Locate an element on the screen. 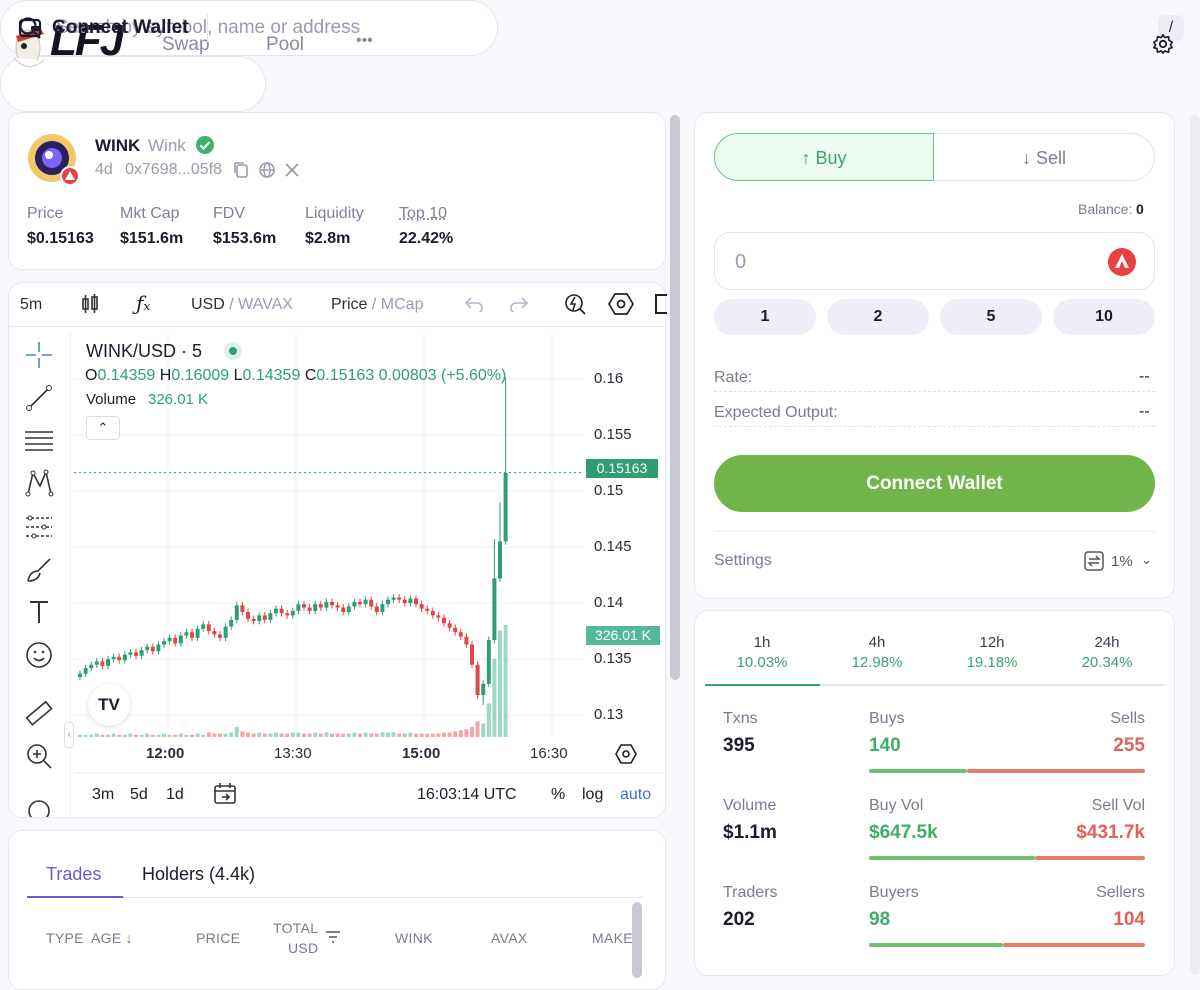  interval-select: 5m is located at coordinates (31, 305).